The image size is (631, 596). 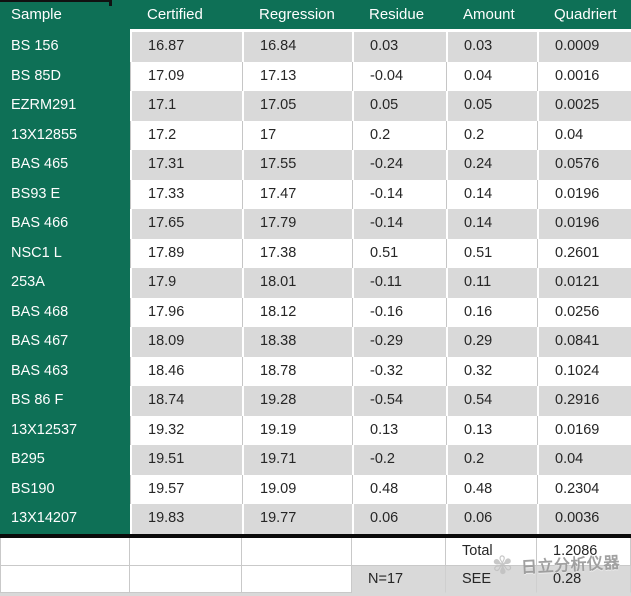 I want to click on value-cell: 17.89, so click(x=186, y=253).